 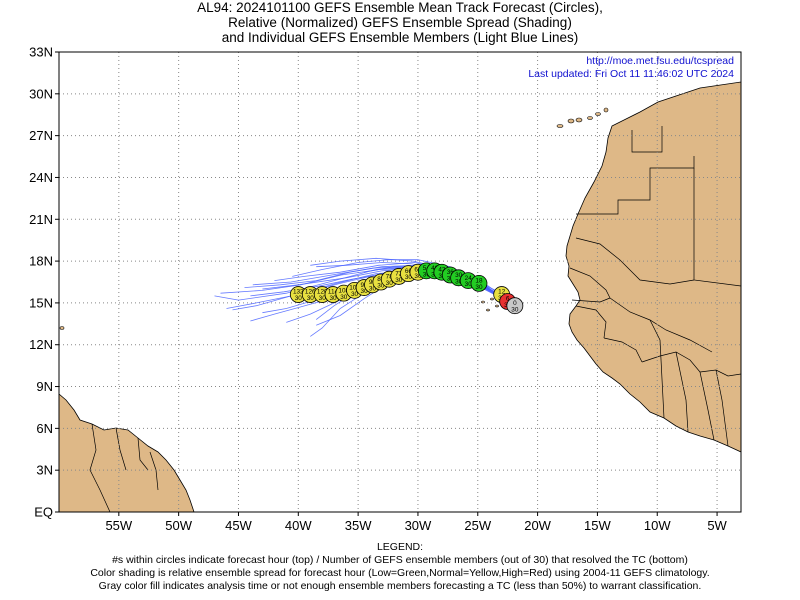 I want to click on lat-tick-label: 21N, so click(x=41, y=219).